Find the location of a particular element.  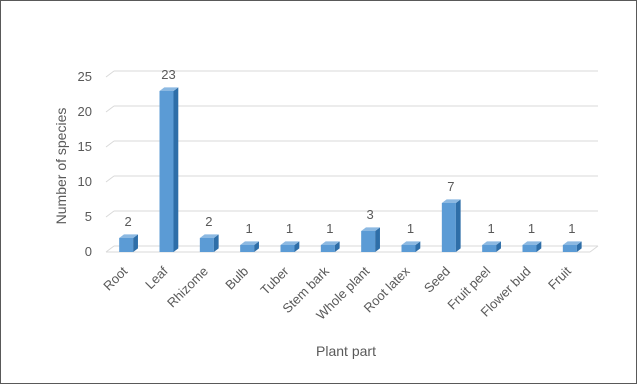

x-tick-label: Rhizome is located at coordinates (187, 287).